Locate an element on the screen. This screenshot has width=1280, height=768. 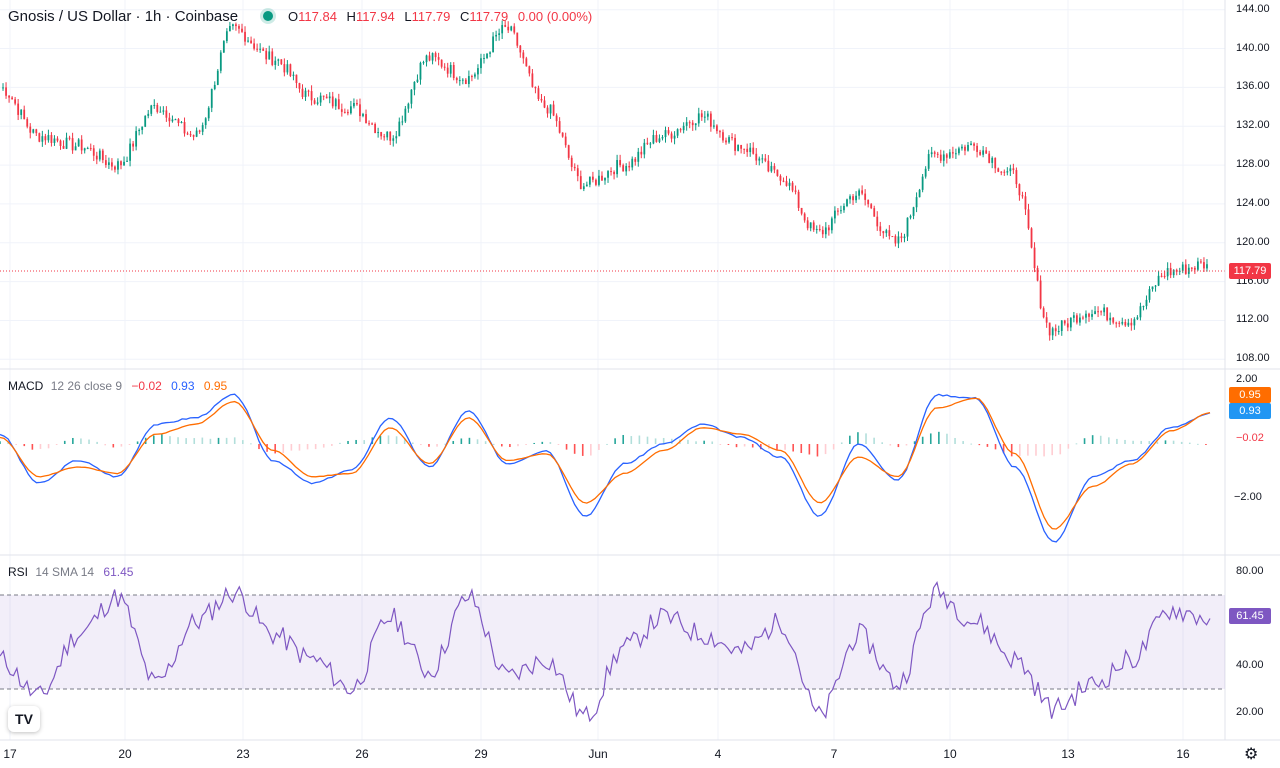
market-status-dot is located at coordinates (268, 16).